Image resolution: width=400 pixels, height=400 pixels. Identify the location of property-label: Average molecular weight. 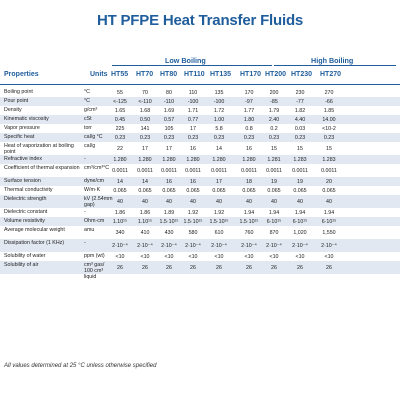
(34, 230).